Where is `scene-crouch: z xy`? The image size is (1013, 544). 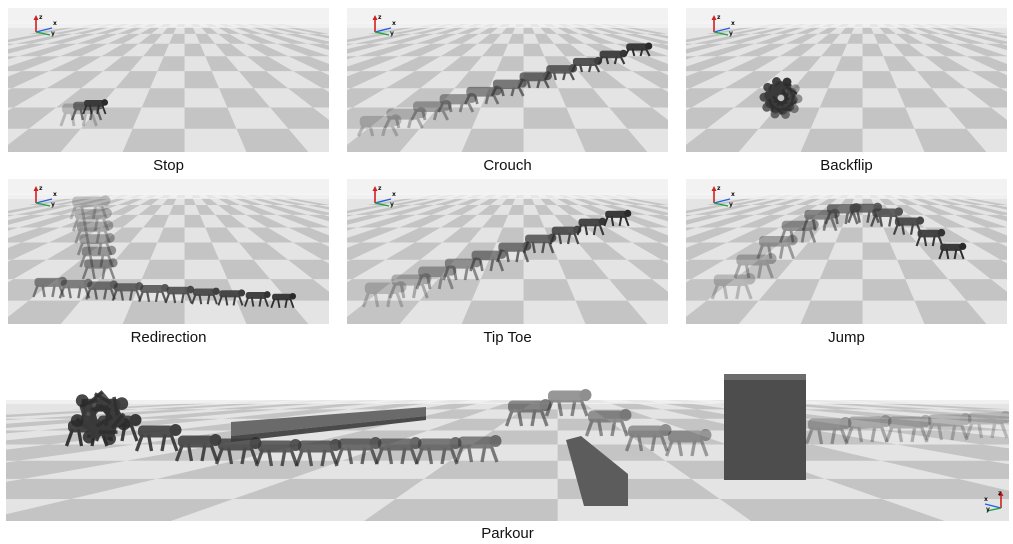 scene-crouch: z xy is located at coordinates (507, 80).